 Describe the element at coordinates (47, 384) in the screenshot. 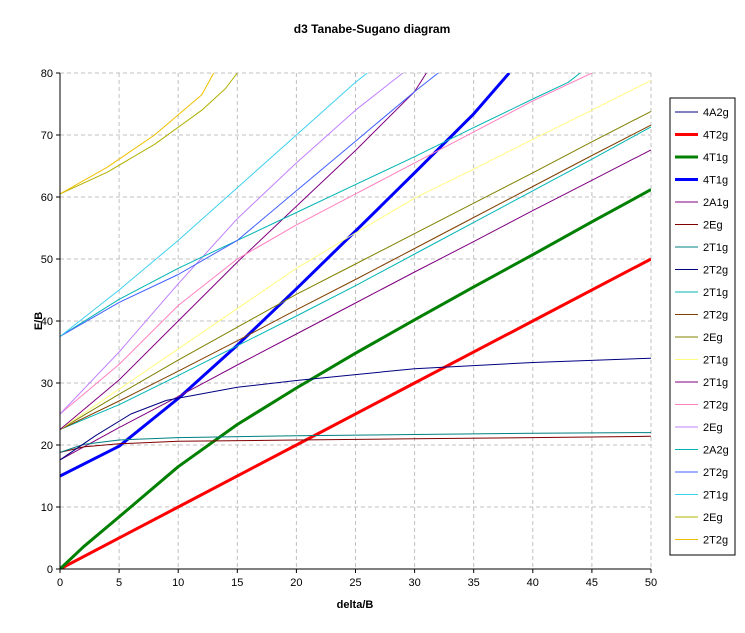

I see `y-tick-label: 30` at that location.